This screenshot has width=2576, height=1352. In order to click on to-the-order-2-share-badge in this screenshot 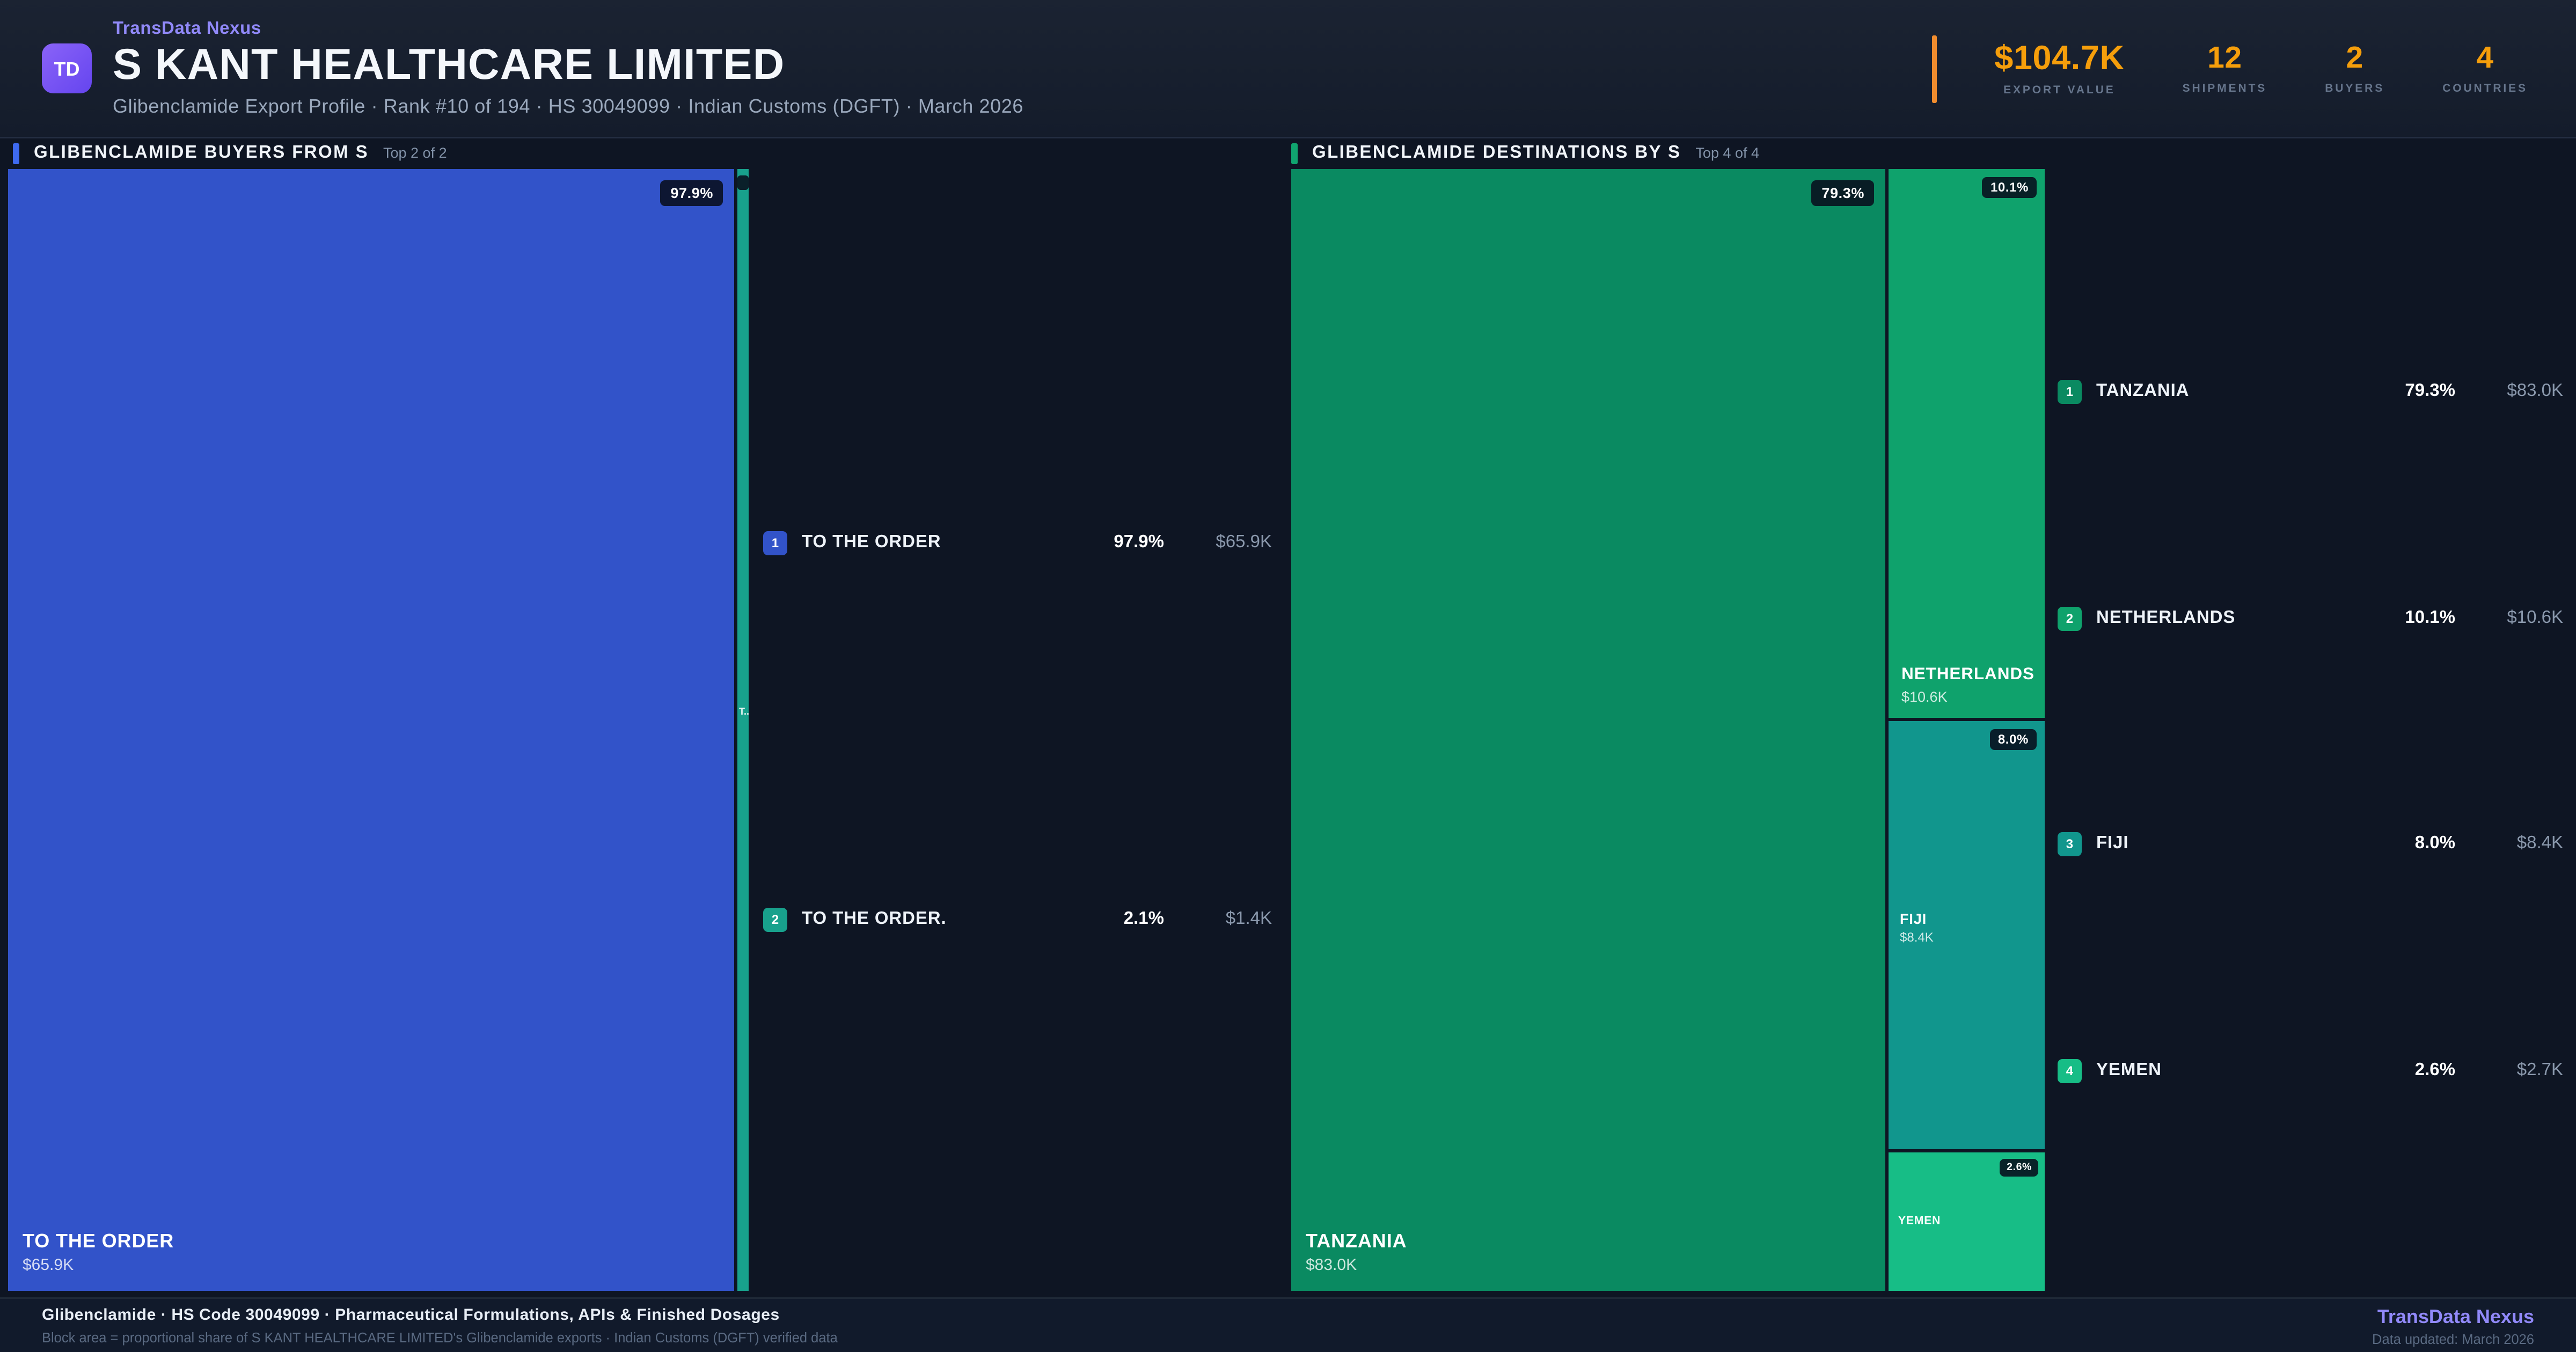, I will do `click(743, 182)`.